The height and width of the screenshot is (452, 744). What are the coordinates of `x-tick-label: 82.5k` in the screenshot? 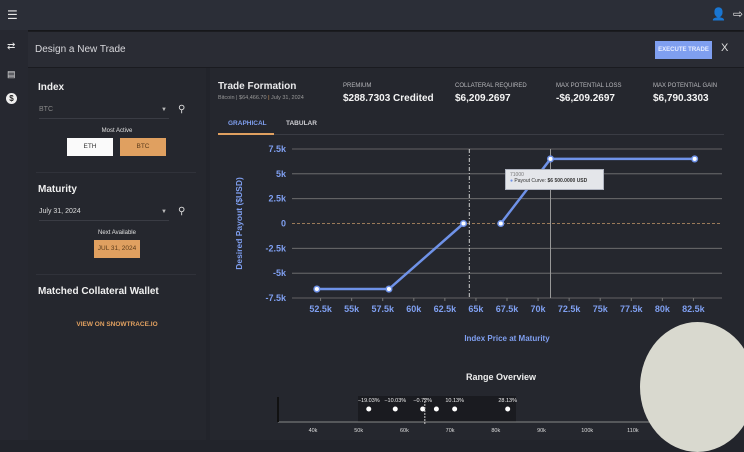 It's located at (694, 309).